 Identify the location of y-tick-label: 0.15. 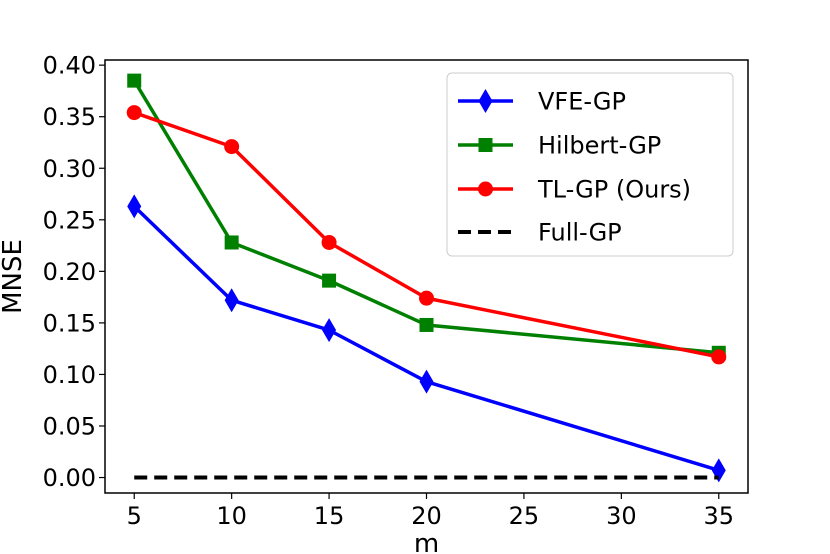
(69, 323).